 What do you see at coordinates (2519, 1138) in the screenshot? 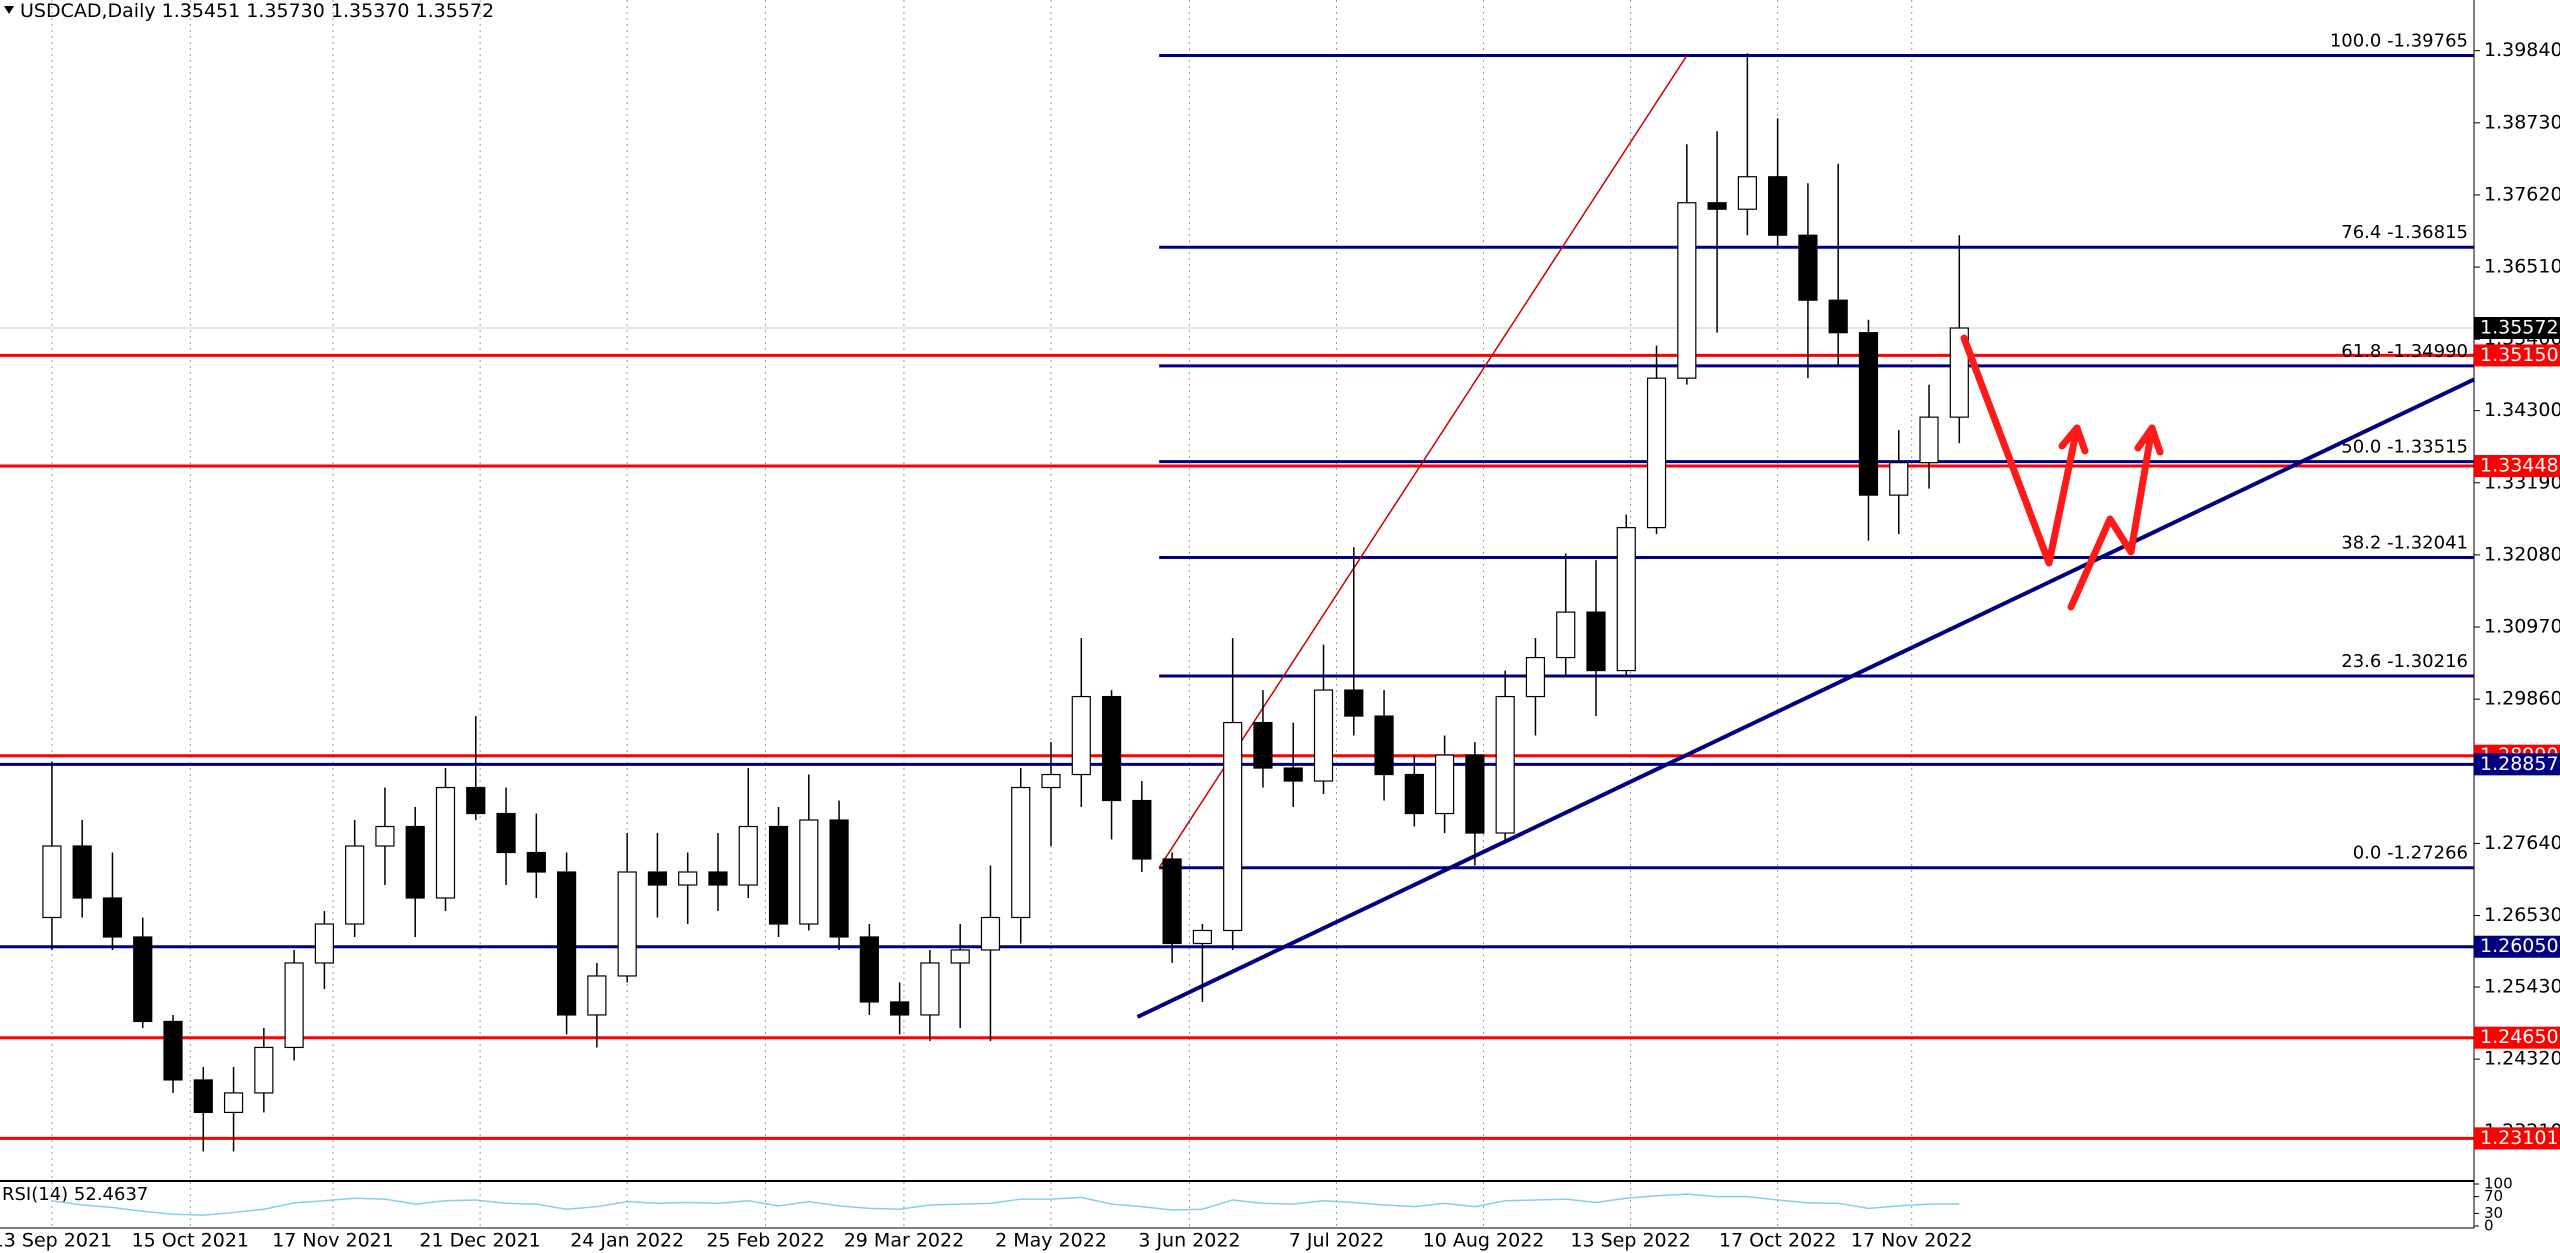
I see `price-tag-label: 1.23101` at bounding box center [2519, 1138].